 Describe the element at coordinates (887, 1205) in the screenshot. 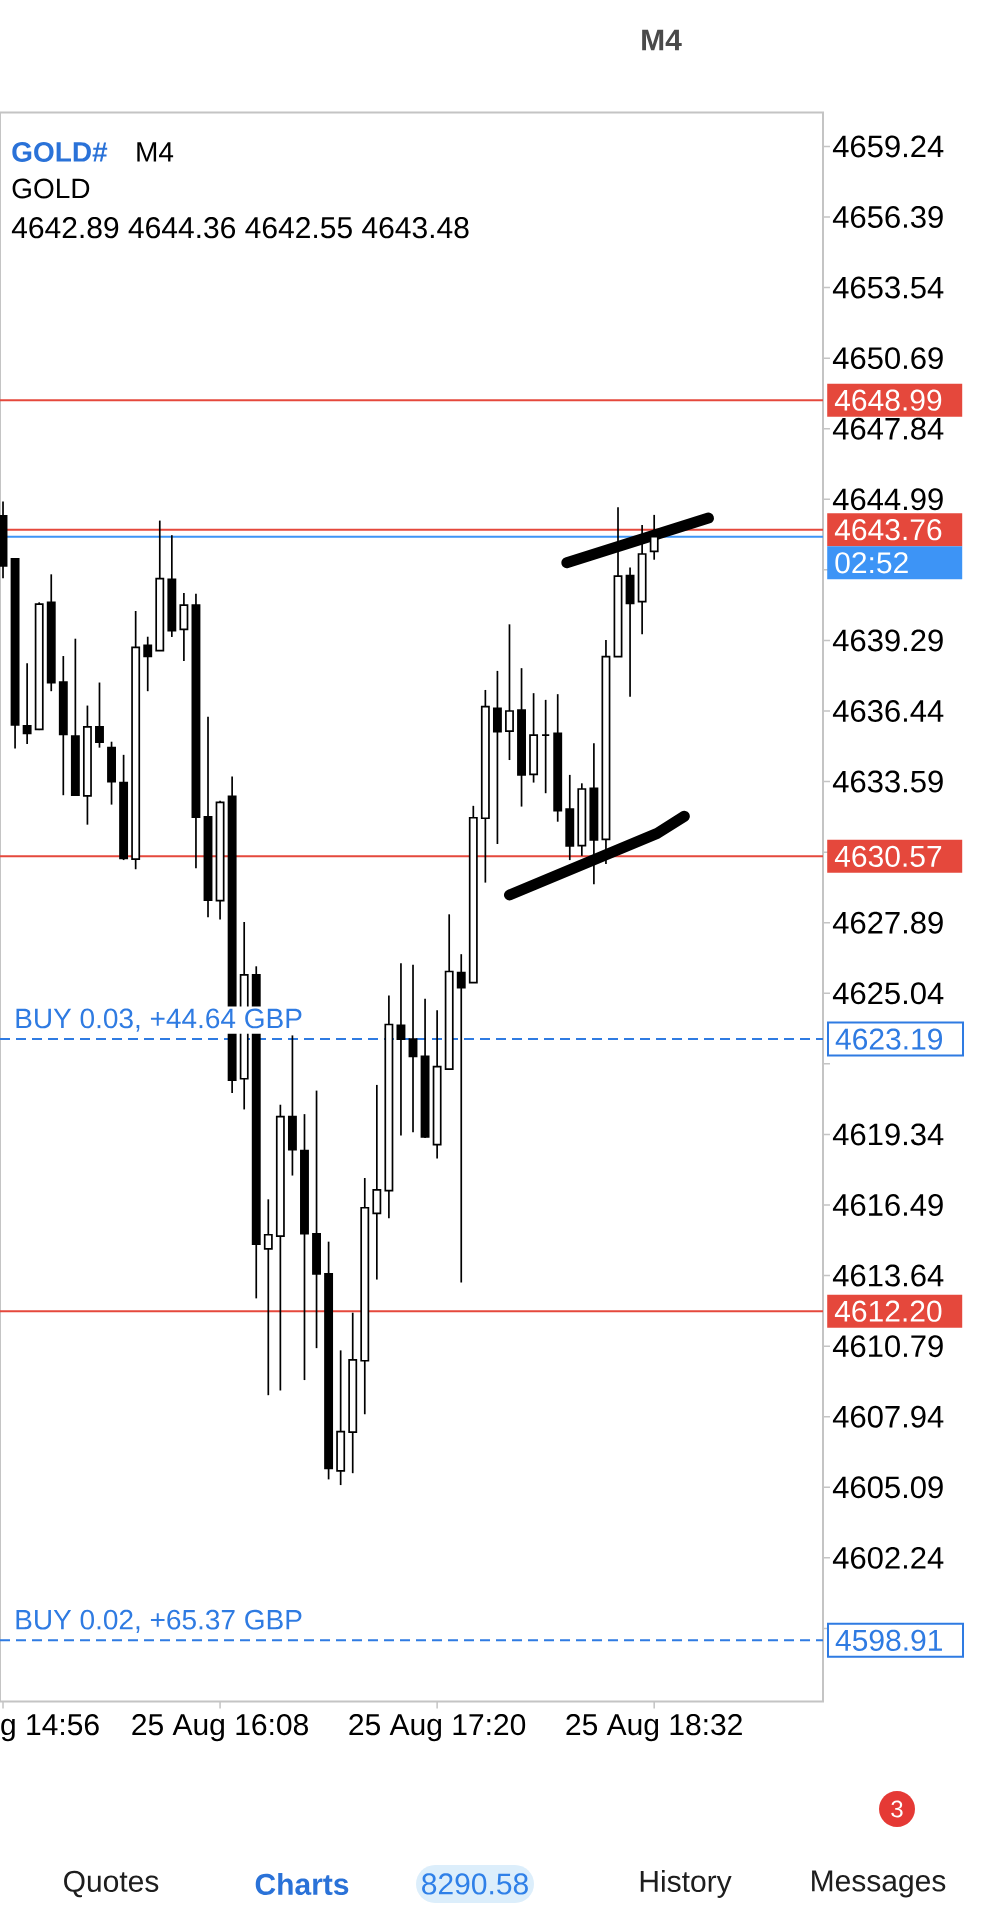

I see `y-tick-label: 4616.49` at that location.